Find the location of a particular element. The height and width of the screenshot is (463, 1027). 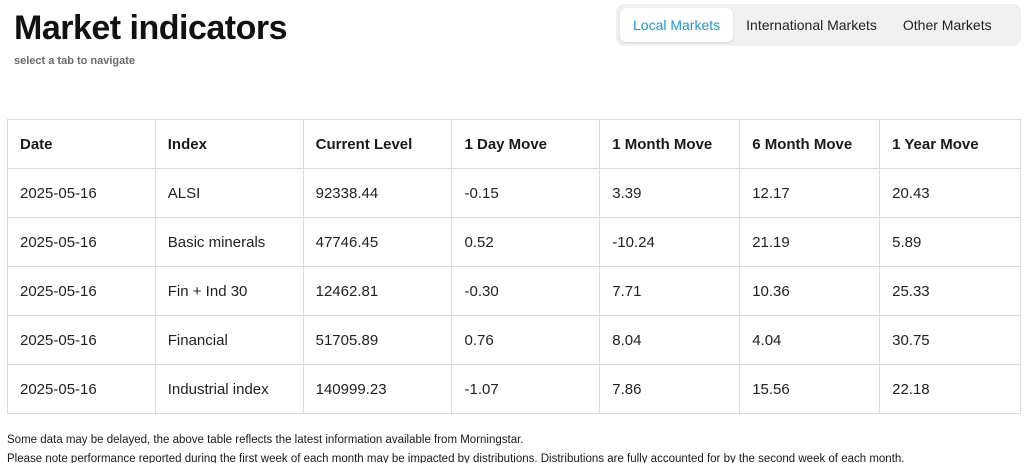

cell-1-year-move: 5.89 is located at coordinates (950, 242).